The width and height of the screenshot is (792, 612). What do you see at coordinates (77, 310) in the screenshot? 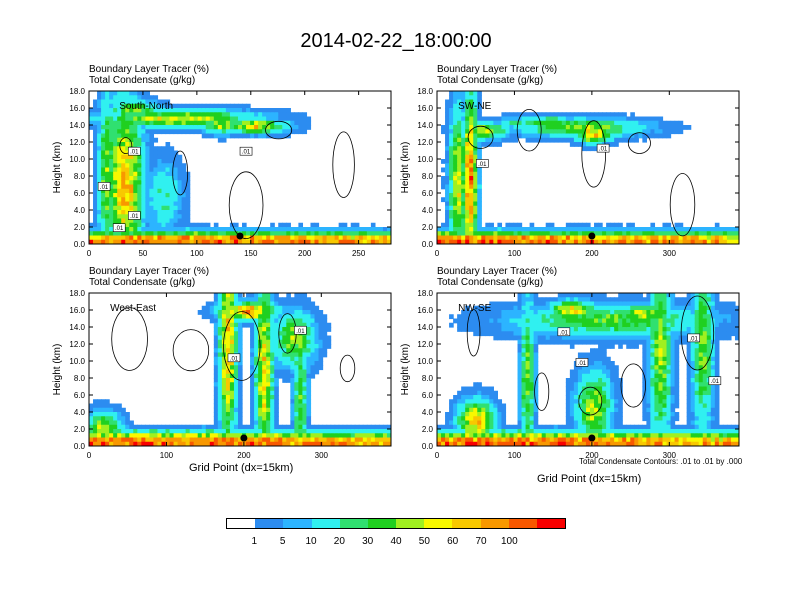
I see `panel-3-ytick-label: 16.0` at bounding box center [77, 310].